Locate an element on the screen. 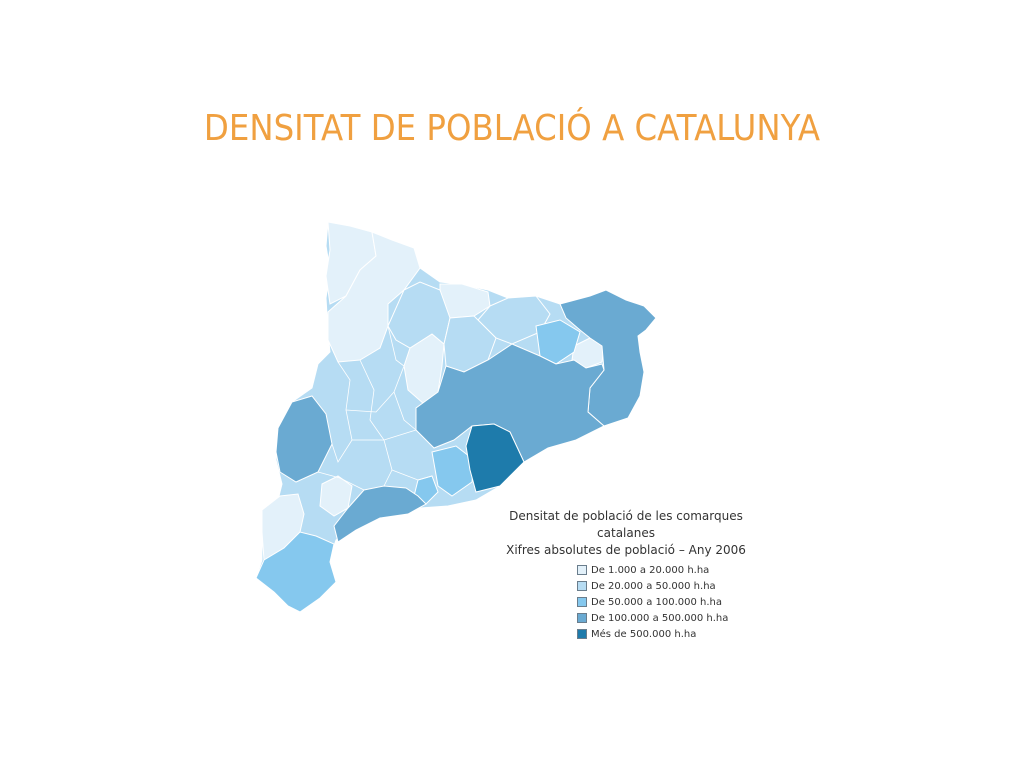 The width and height of the screenshot is (1024, 768). region-central-vallès is located at coordinates (510, 403).